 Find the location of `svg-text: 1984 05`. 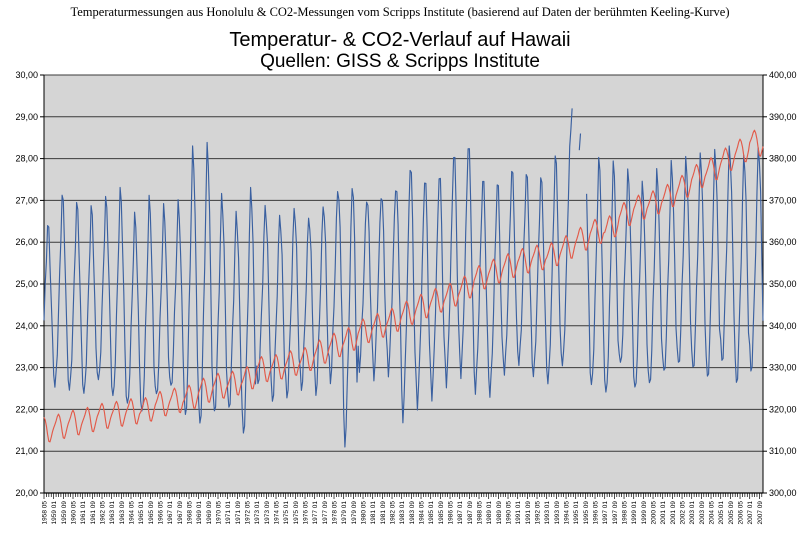

svg-text: 1984 05 is located at coordinates (422, 513).